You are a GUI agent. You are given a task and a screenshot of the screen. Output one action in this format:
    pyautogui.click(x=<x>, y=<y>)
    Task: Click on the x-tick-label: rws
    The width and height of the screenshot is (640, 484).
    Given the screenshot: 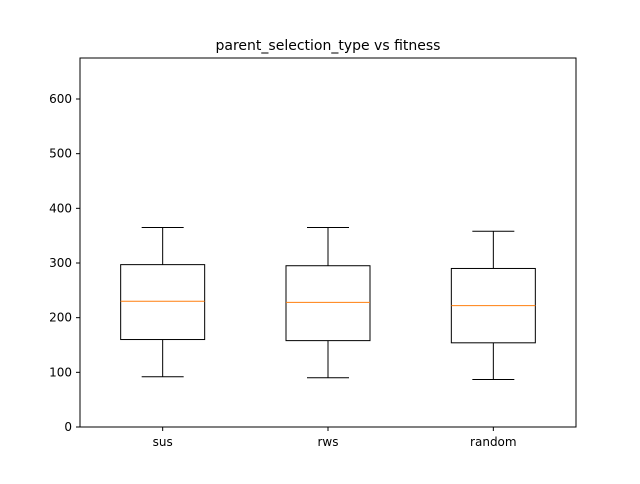 What is the action you would take?
    pyautogui.click(x=328, y=442)
    